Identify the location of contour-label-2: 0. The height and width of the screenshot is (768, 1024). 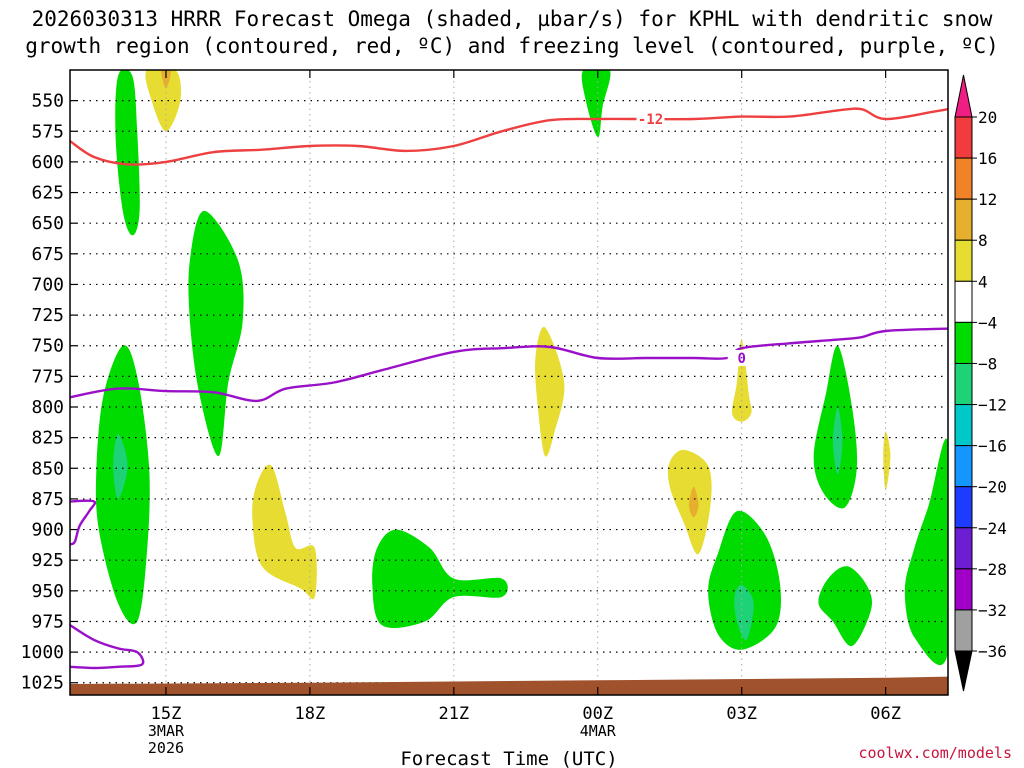
(741, 359).